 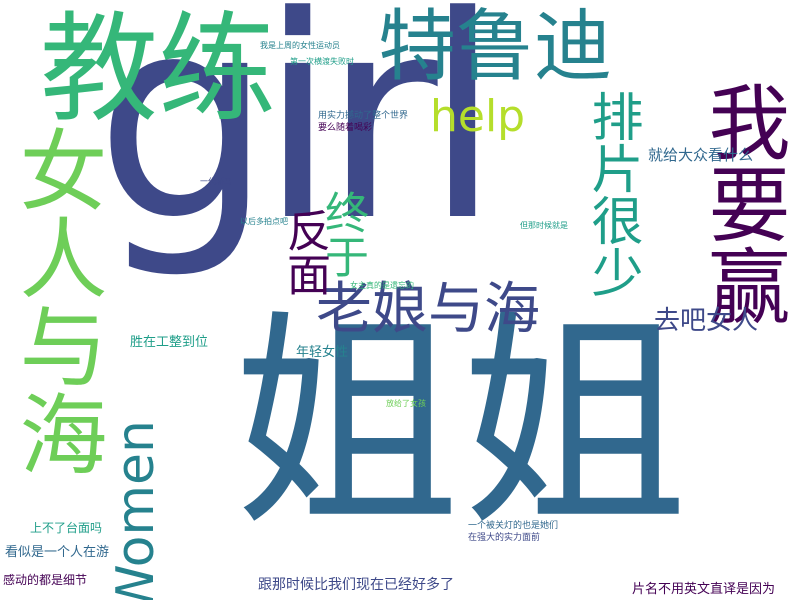 What do you see at coordinates (382, 285) in the screenshot?
I see `word-nvzhu: 女主真的是遗忘的` at bounding box center [382, 285].